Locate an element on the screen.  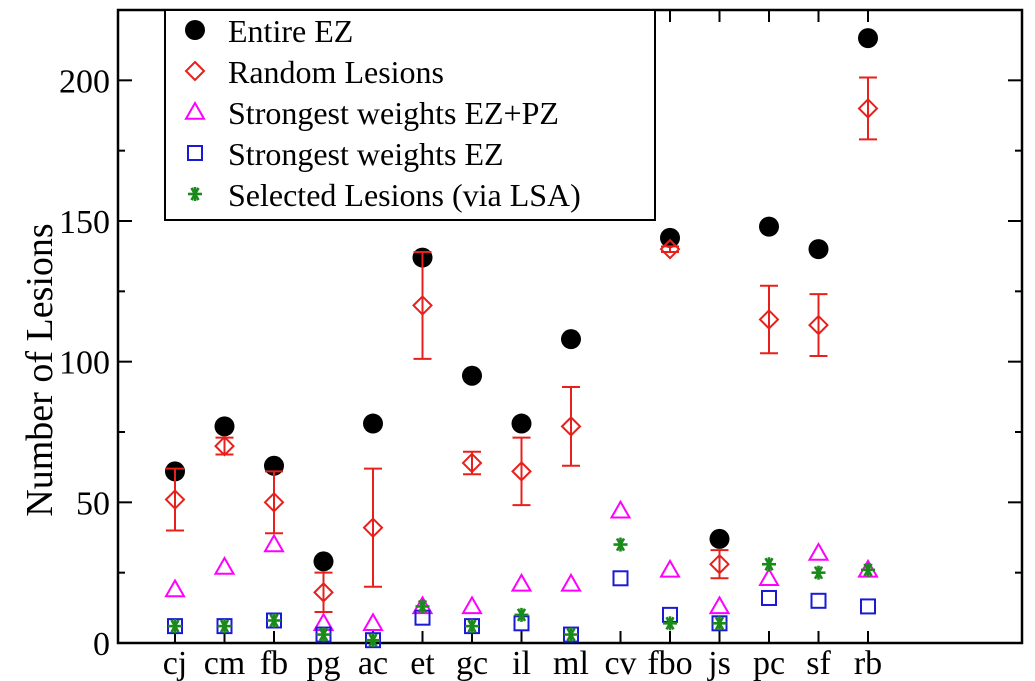
x-tick-label: ml is located at coordinates (571, 663).